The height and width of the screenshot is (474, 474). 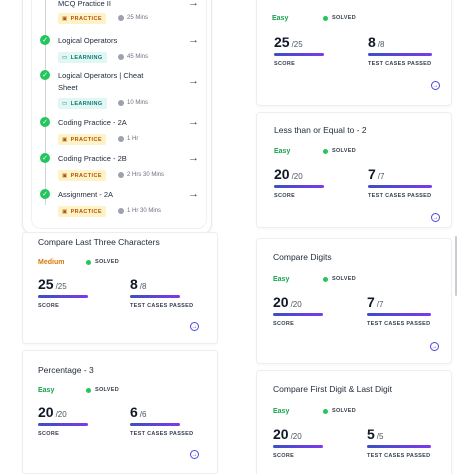 What do you see at coordinates (320, 130) in the screenshot?
I see `problem-title: Less than or Equal to - 2` at bounding box center [320, 130].